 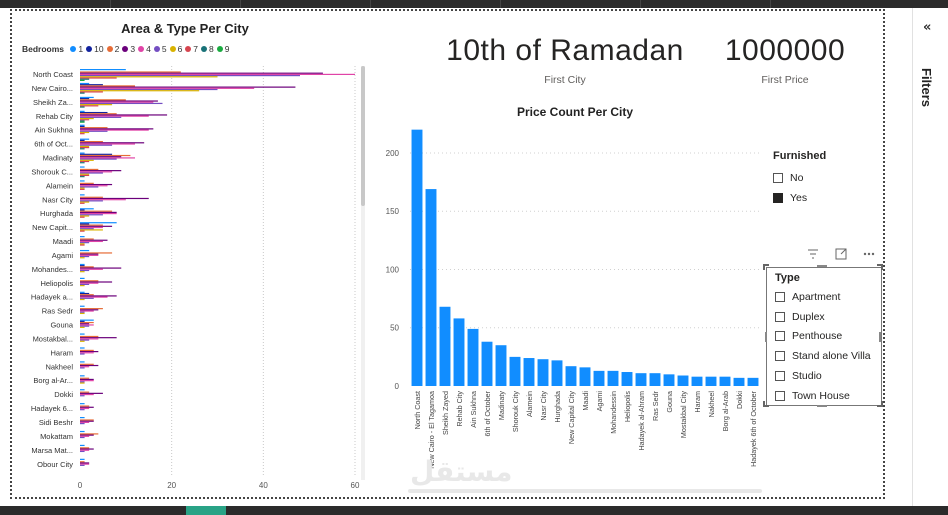 I want to click on legend-label: 8, so click(x=211, y=49).